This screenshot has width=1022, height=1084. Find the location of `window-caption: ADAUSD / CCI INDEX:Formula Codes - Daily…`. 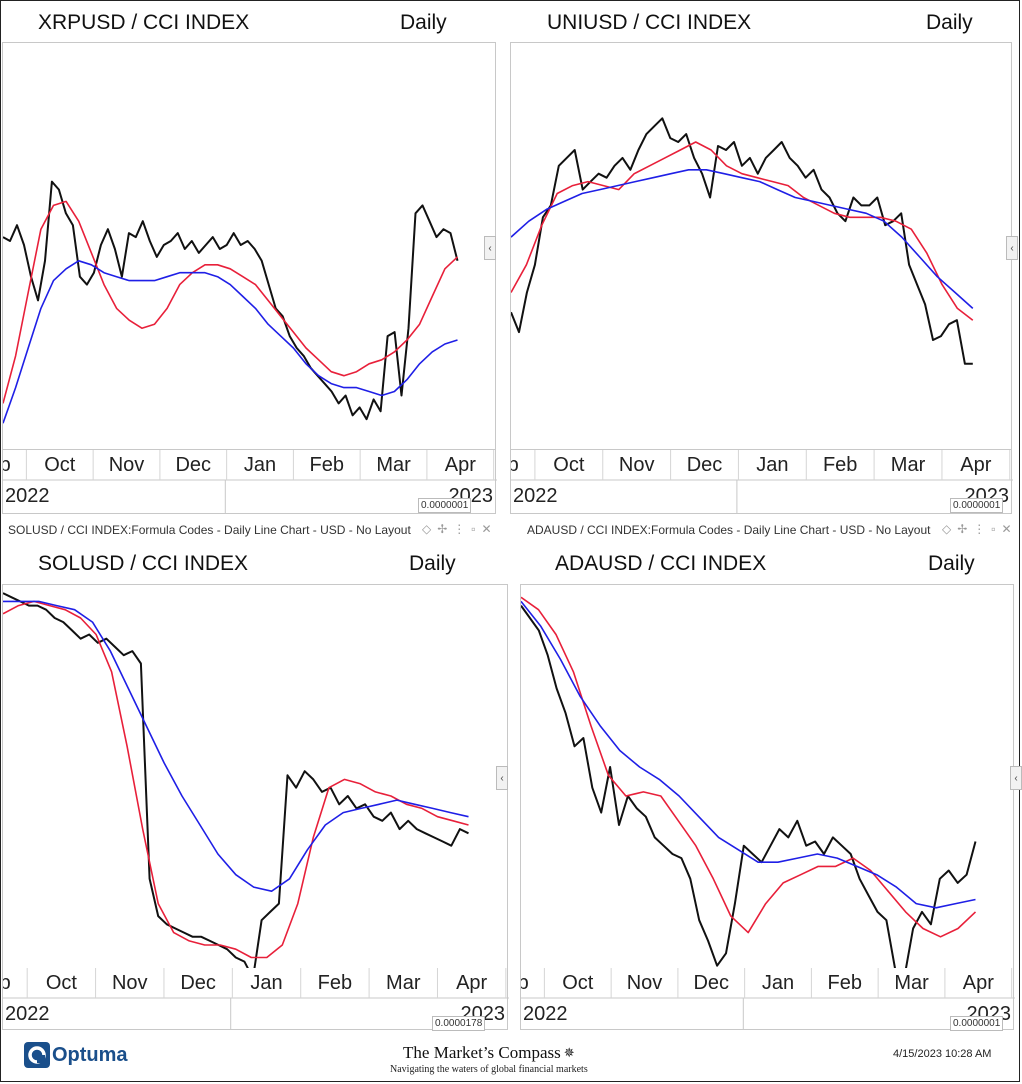

window-caption: ADAUSD / CCI INDEX:Formula Codes - Daily… is located at coordinates (729, 530).